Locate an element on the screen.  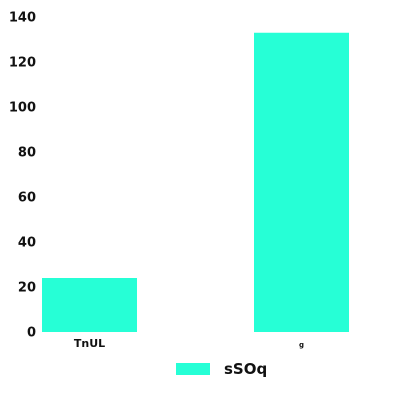
legend: sSOq is located at coordinates (221, 369).